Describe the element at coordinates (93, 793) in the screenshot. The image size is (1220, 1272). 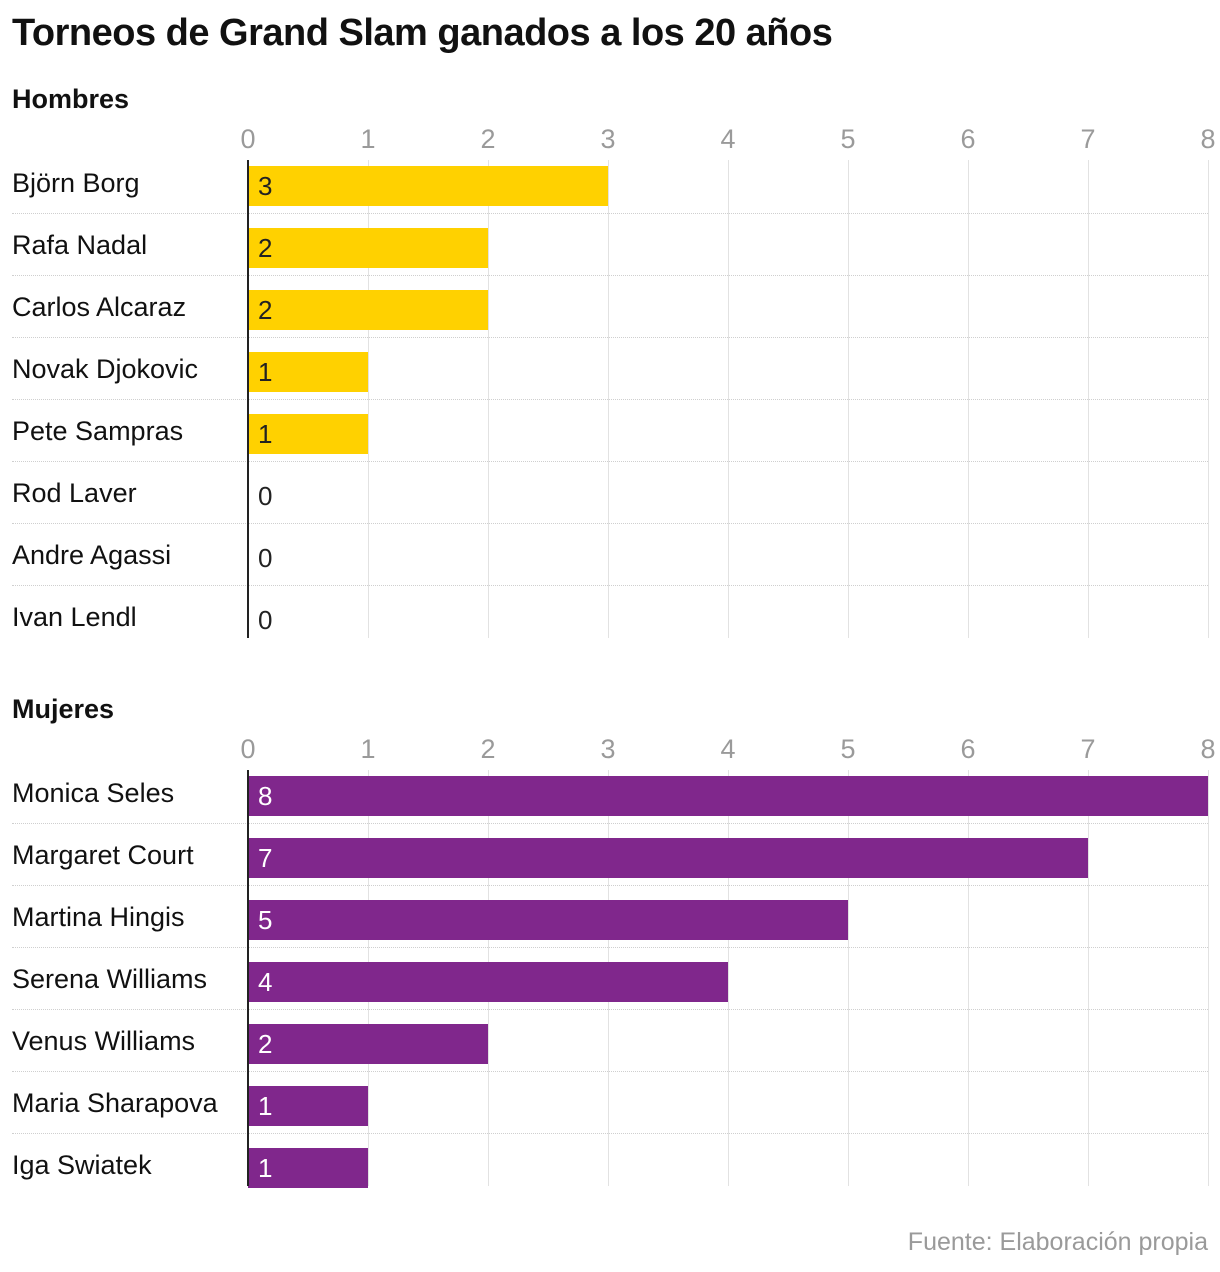
I see `category-label: Monica Seles` at that location.